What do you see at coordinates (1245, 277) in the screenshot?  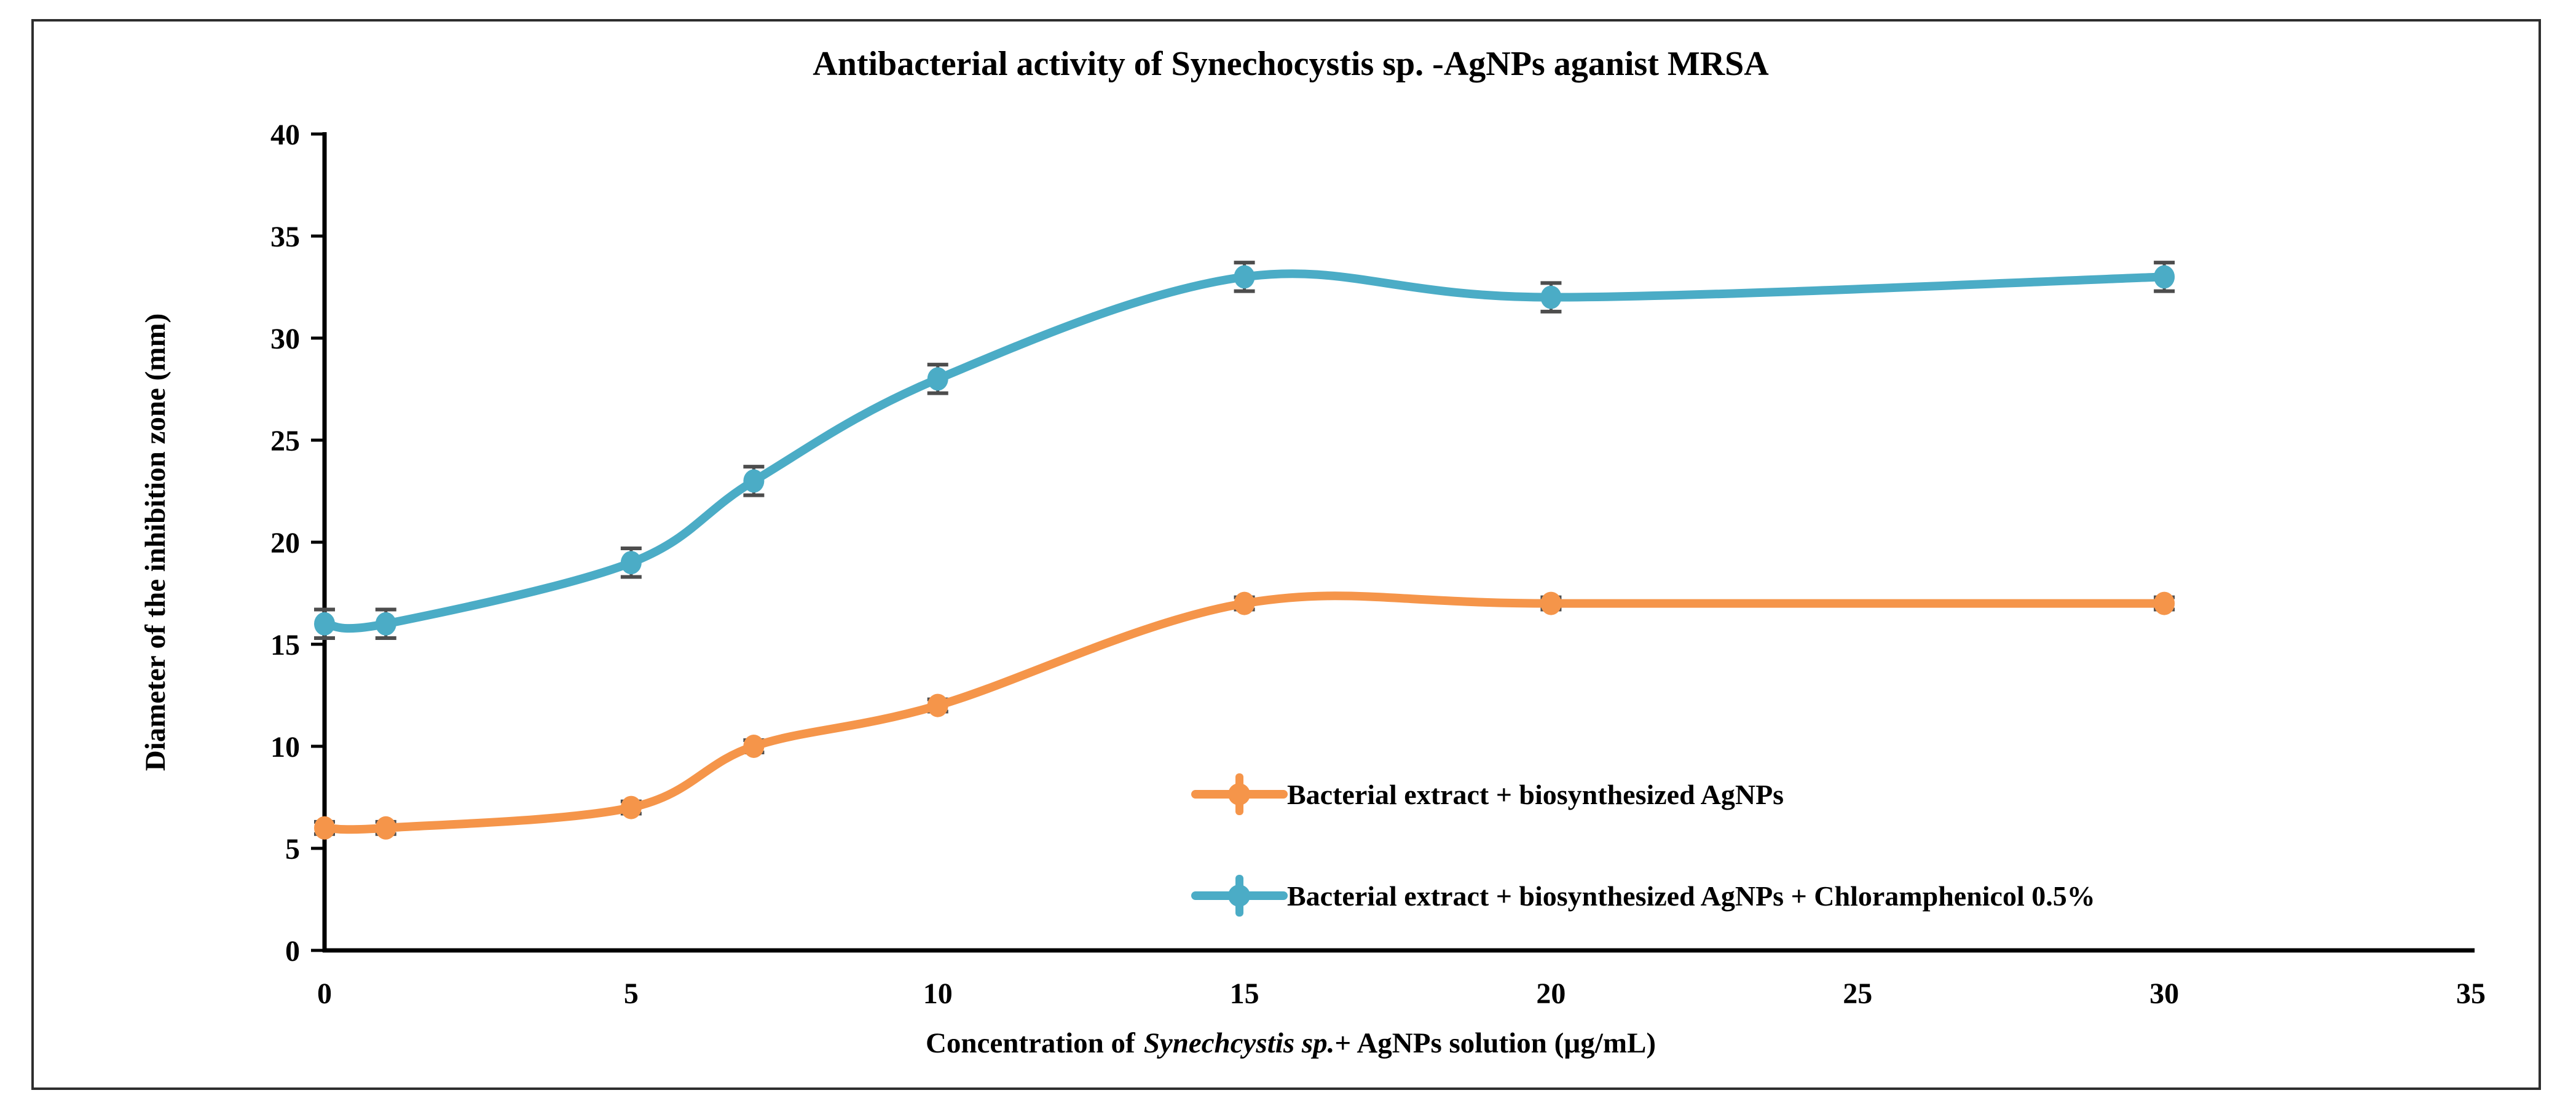 I see `data-point-1-x15-y33` at bounding box center [1245, 277].